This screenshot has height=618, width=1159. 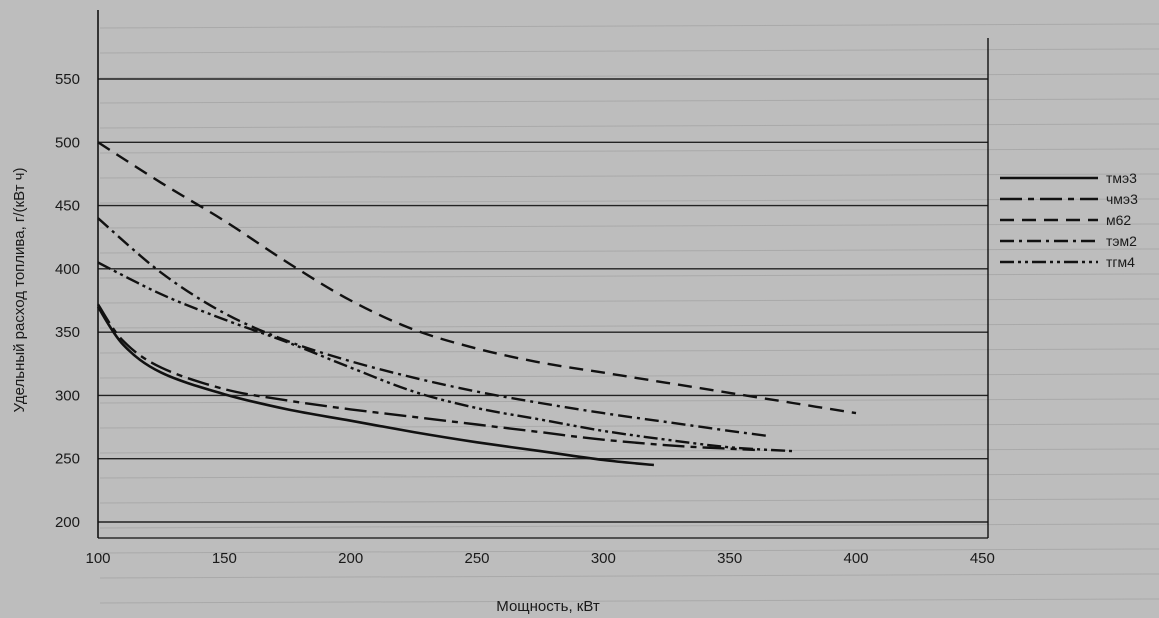 I want to click on x-tick-label: 250, so click(x=476, y=558).